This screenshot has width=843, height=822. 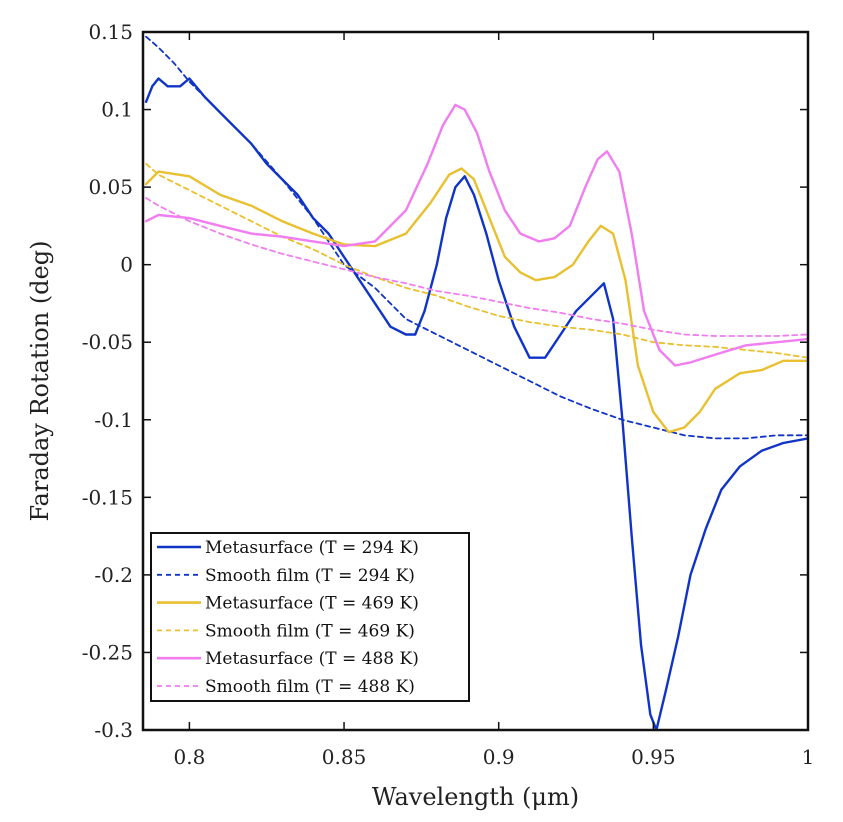 What do you see at coordinates (107, 497) in the screenshot?
I see `y-tick-label: -0.15` at bounding box center [107, 497].